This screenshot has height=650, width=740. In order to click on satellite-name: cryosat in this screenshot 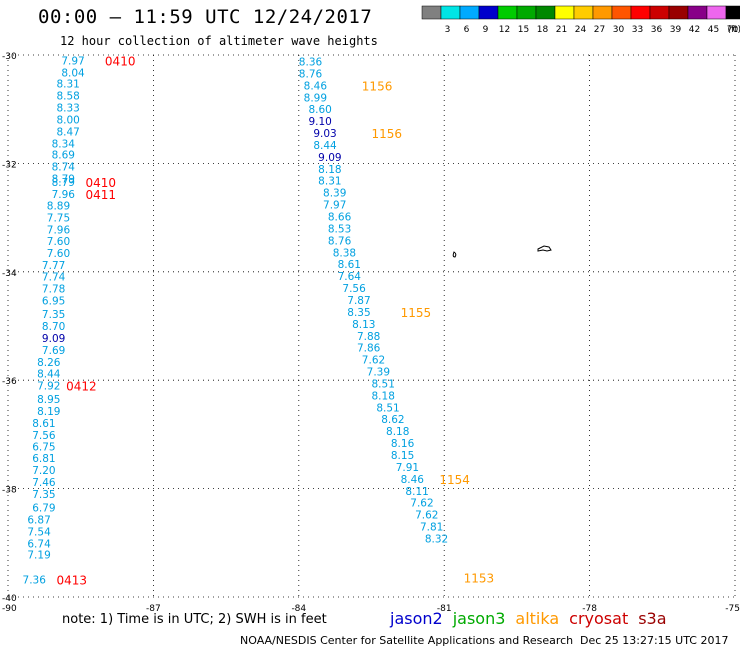, I will do `click(599, 618)`.